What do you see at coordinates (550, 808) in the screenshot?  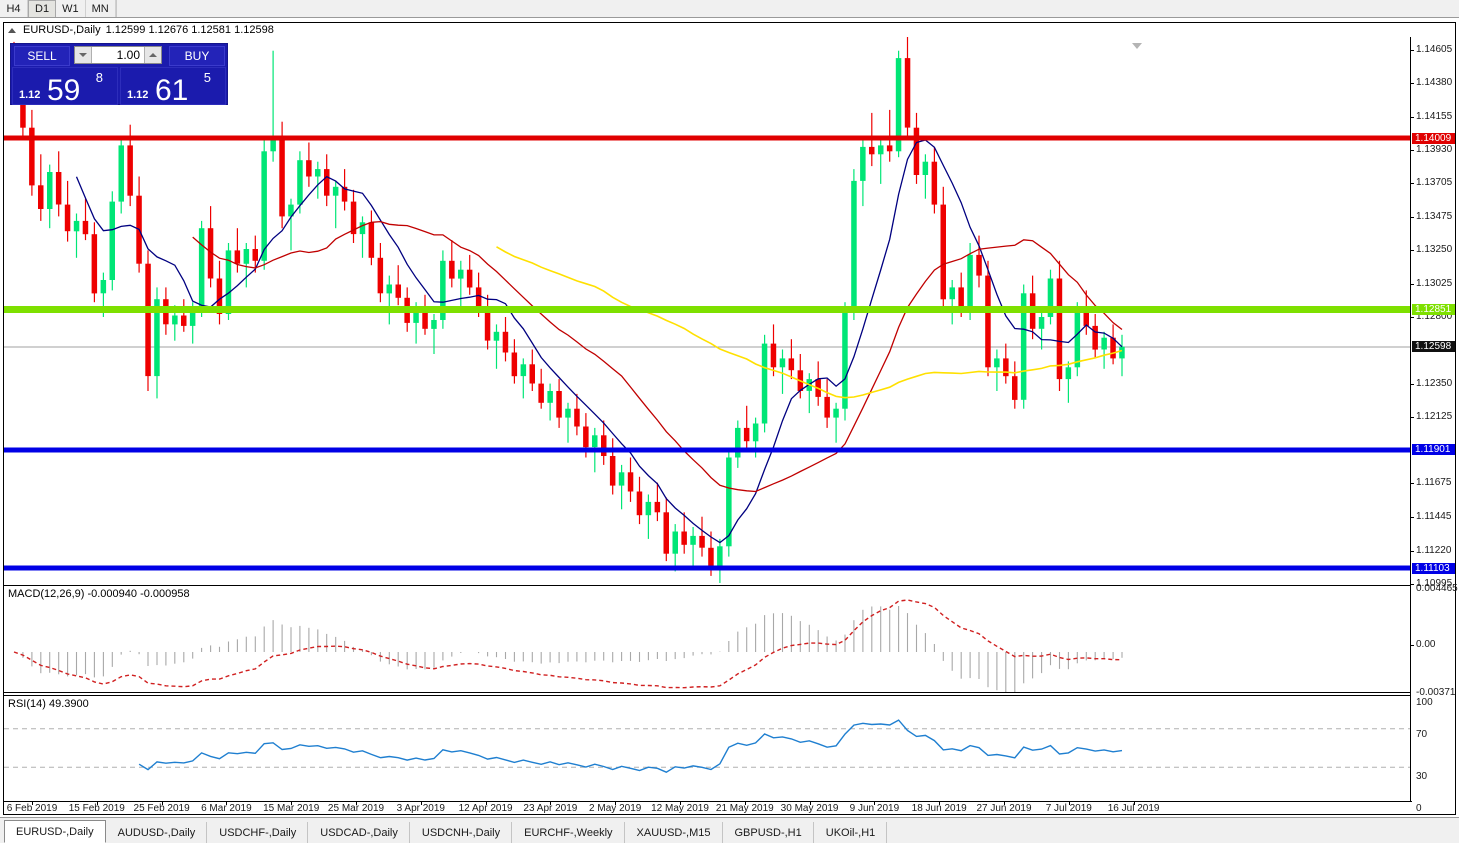 I see `date-label: 23 Apr 2019` at bounding box center [550, 808].